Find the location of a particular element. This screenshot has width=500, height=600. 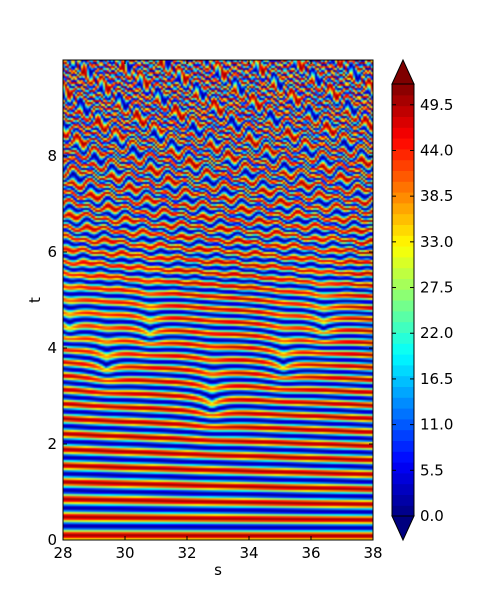

y-tick-label: 2 is located at coordinates (52, 444).